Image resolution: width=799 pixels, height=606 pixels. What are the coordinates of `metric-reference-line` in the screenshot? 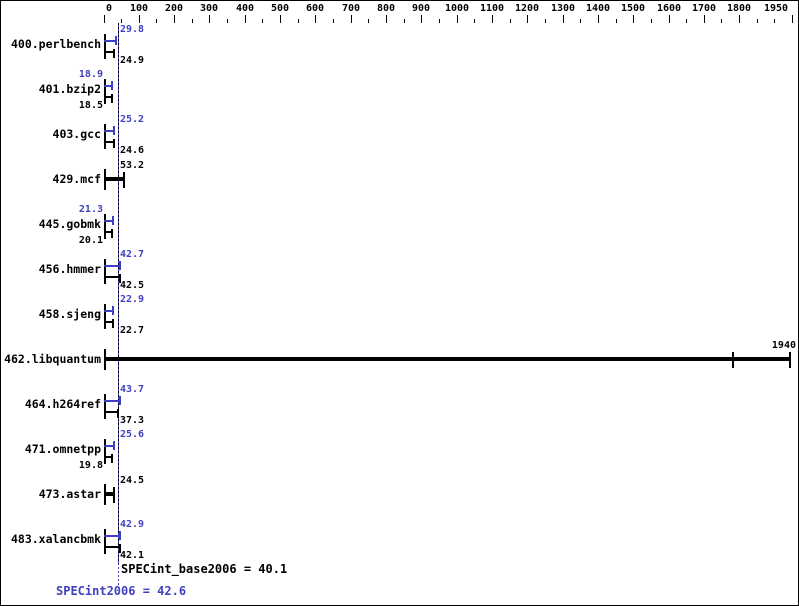 It's located at (118, 293).